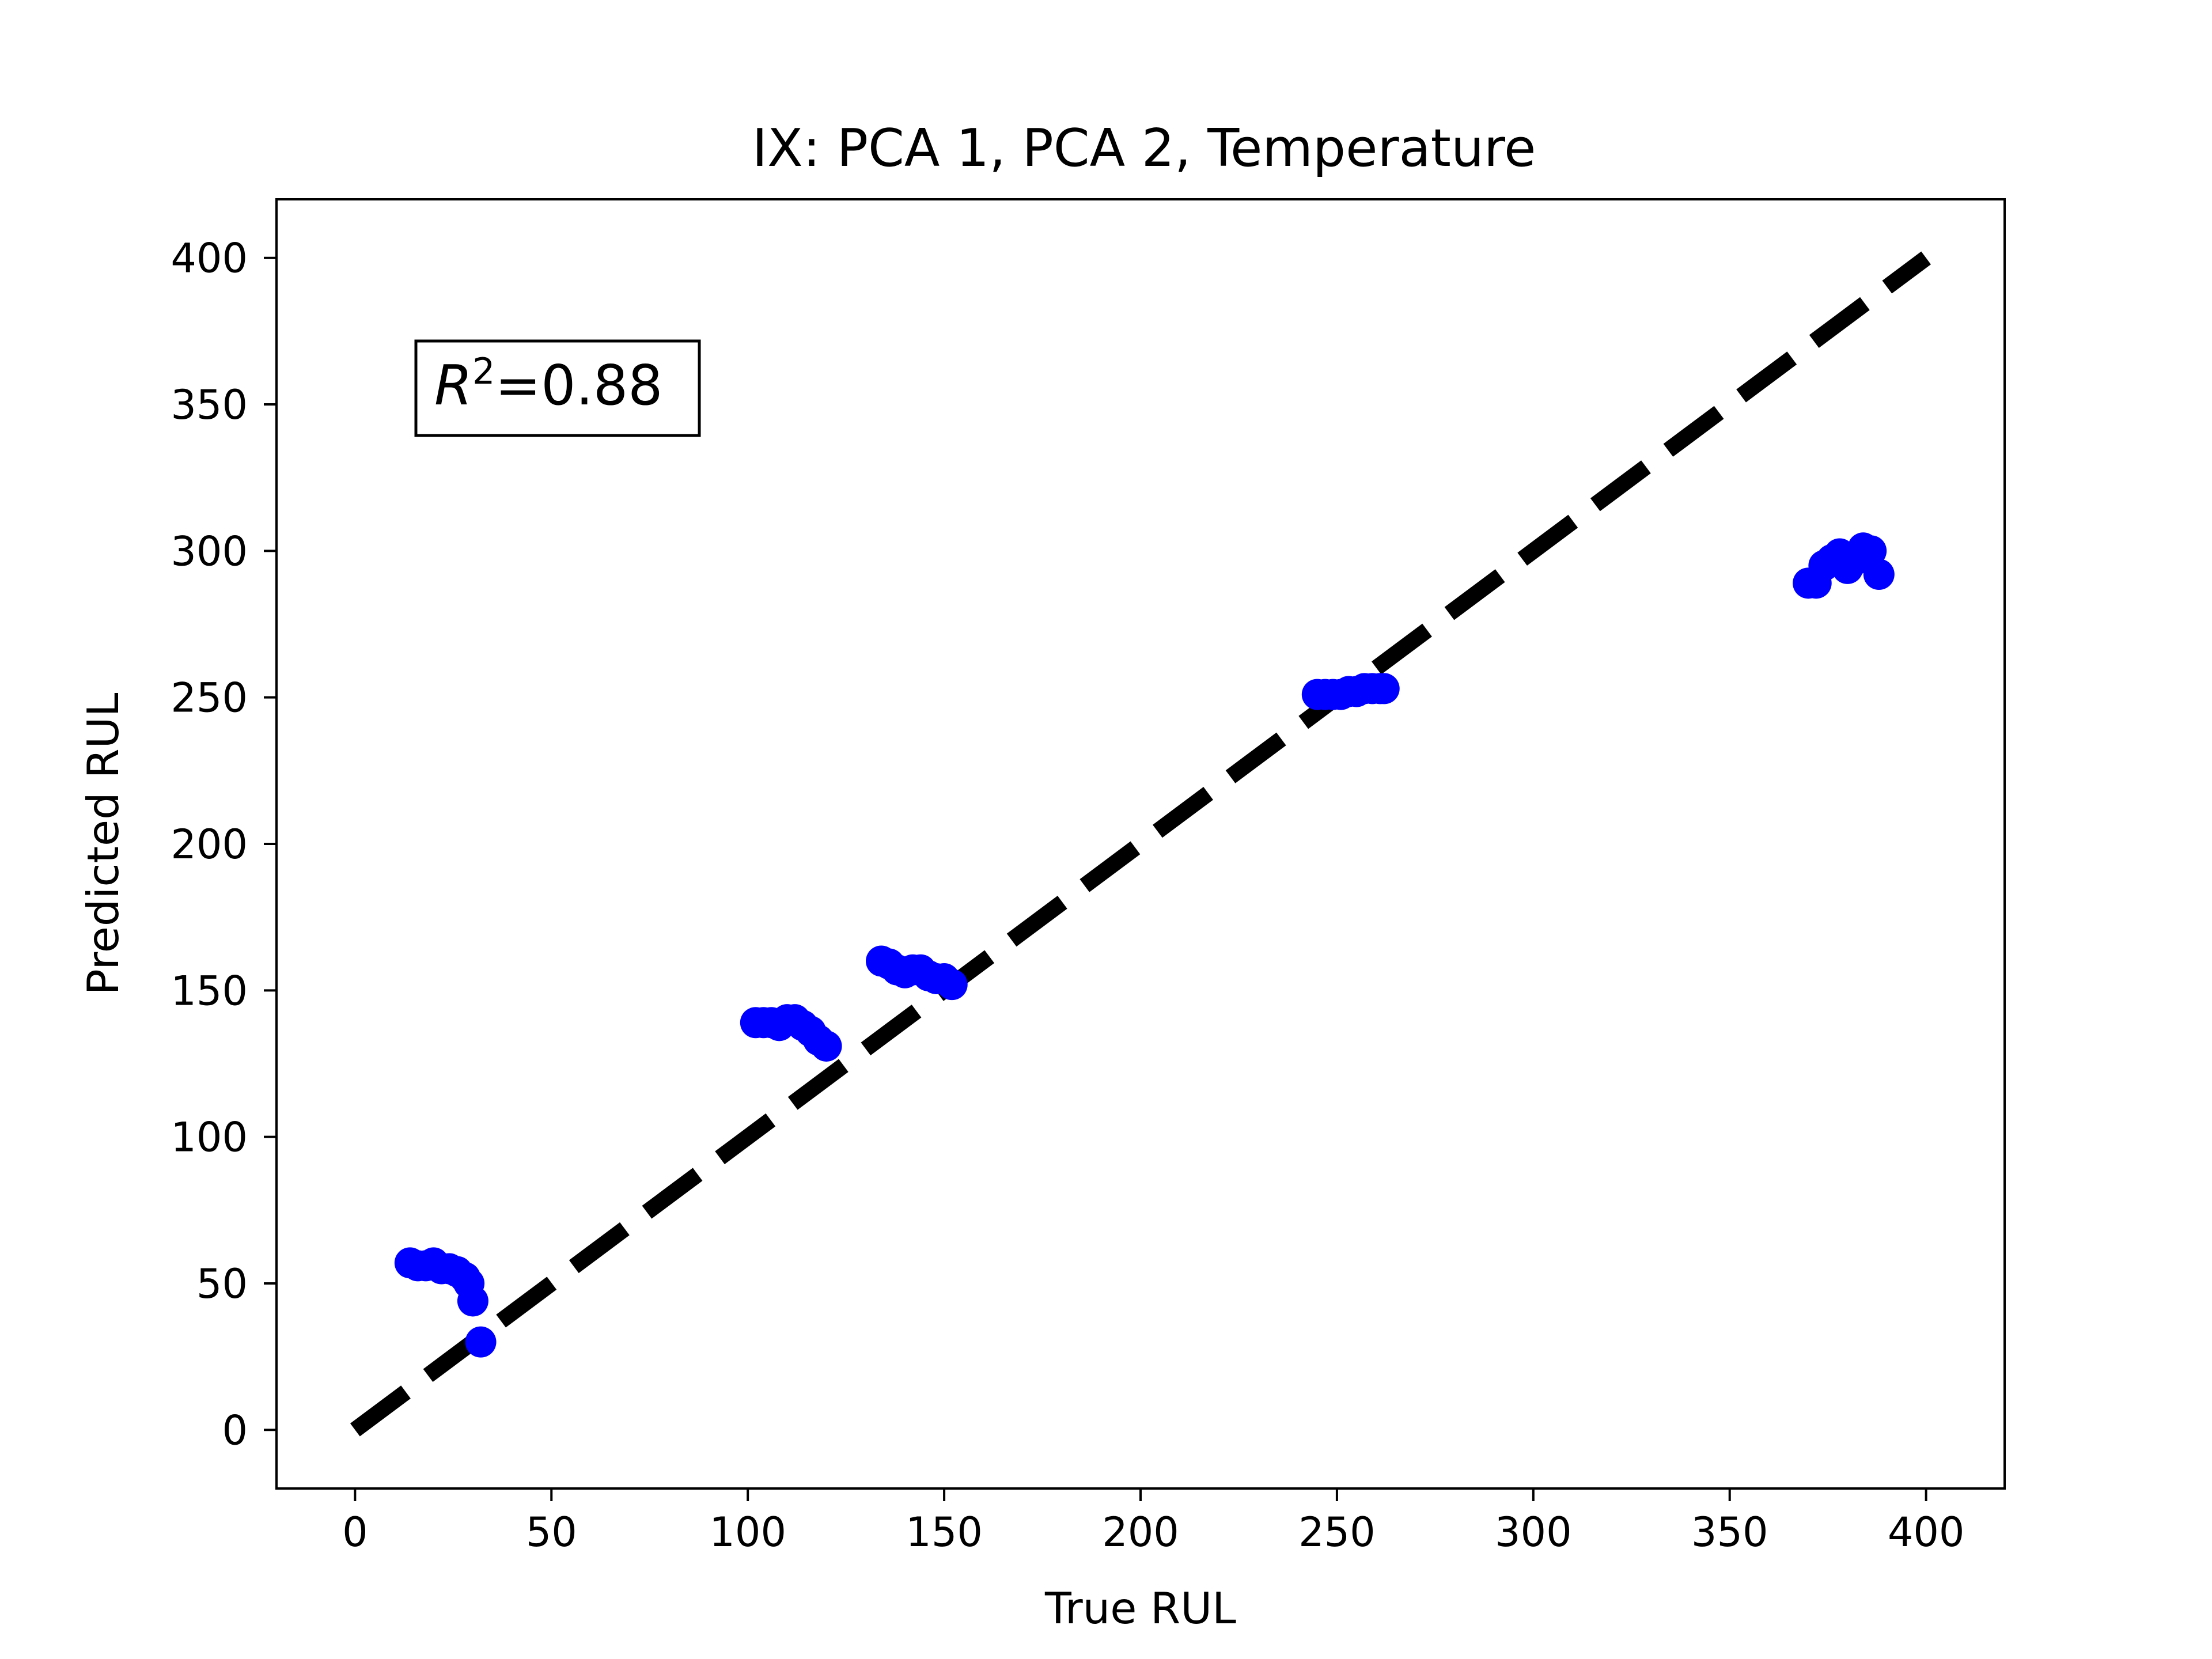 The height and width of the screenshot is (1659, 2212). I want to click on r2-annotation-box, so click(557, 388).